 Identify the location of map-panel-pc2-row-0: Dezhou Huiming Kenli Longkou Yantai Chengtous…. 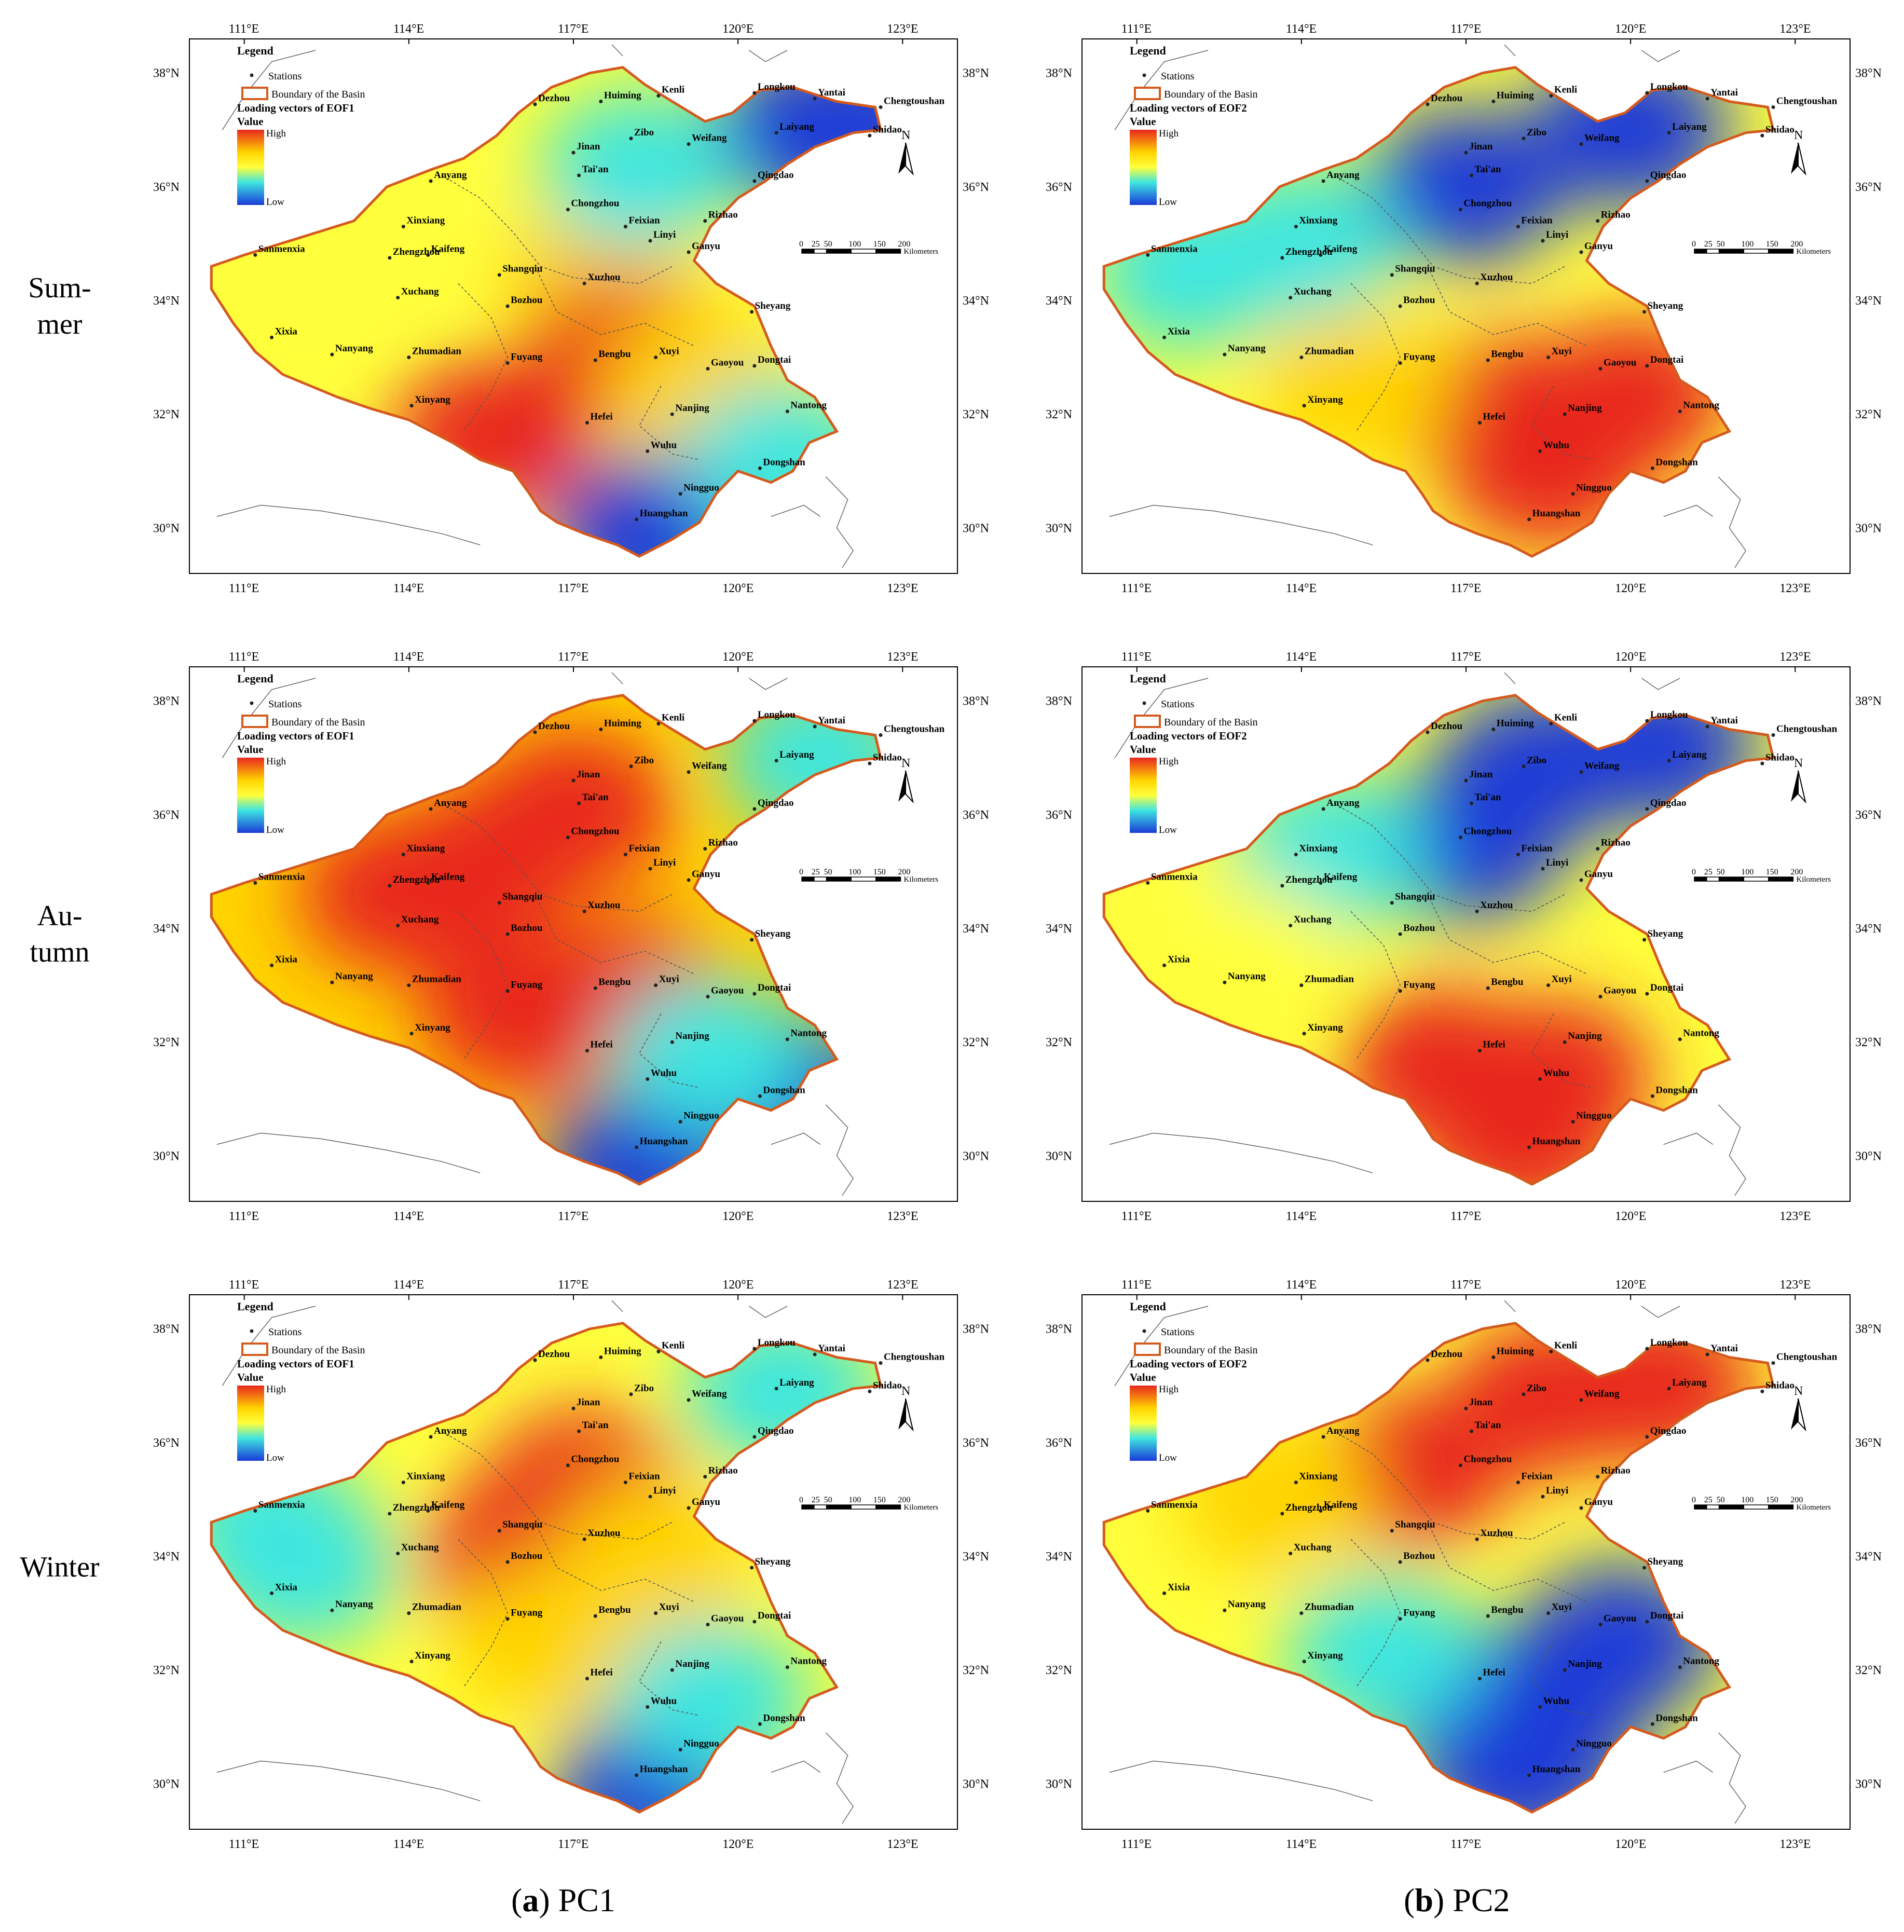
(1464, 308).